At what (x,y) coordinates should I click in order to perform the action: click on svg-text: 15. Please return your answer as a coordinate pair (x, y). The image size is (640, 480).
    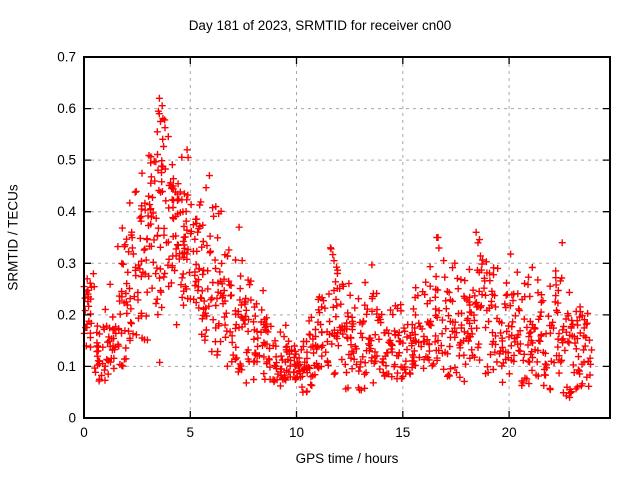
    Looking at the image, I should click on (402, 432).